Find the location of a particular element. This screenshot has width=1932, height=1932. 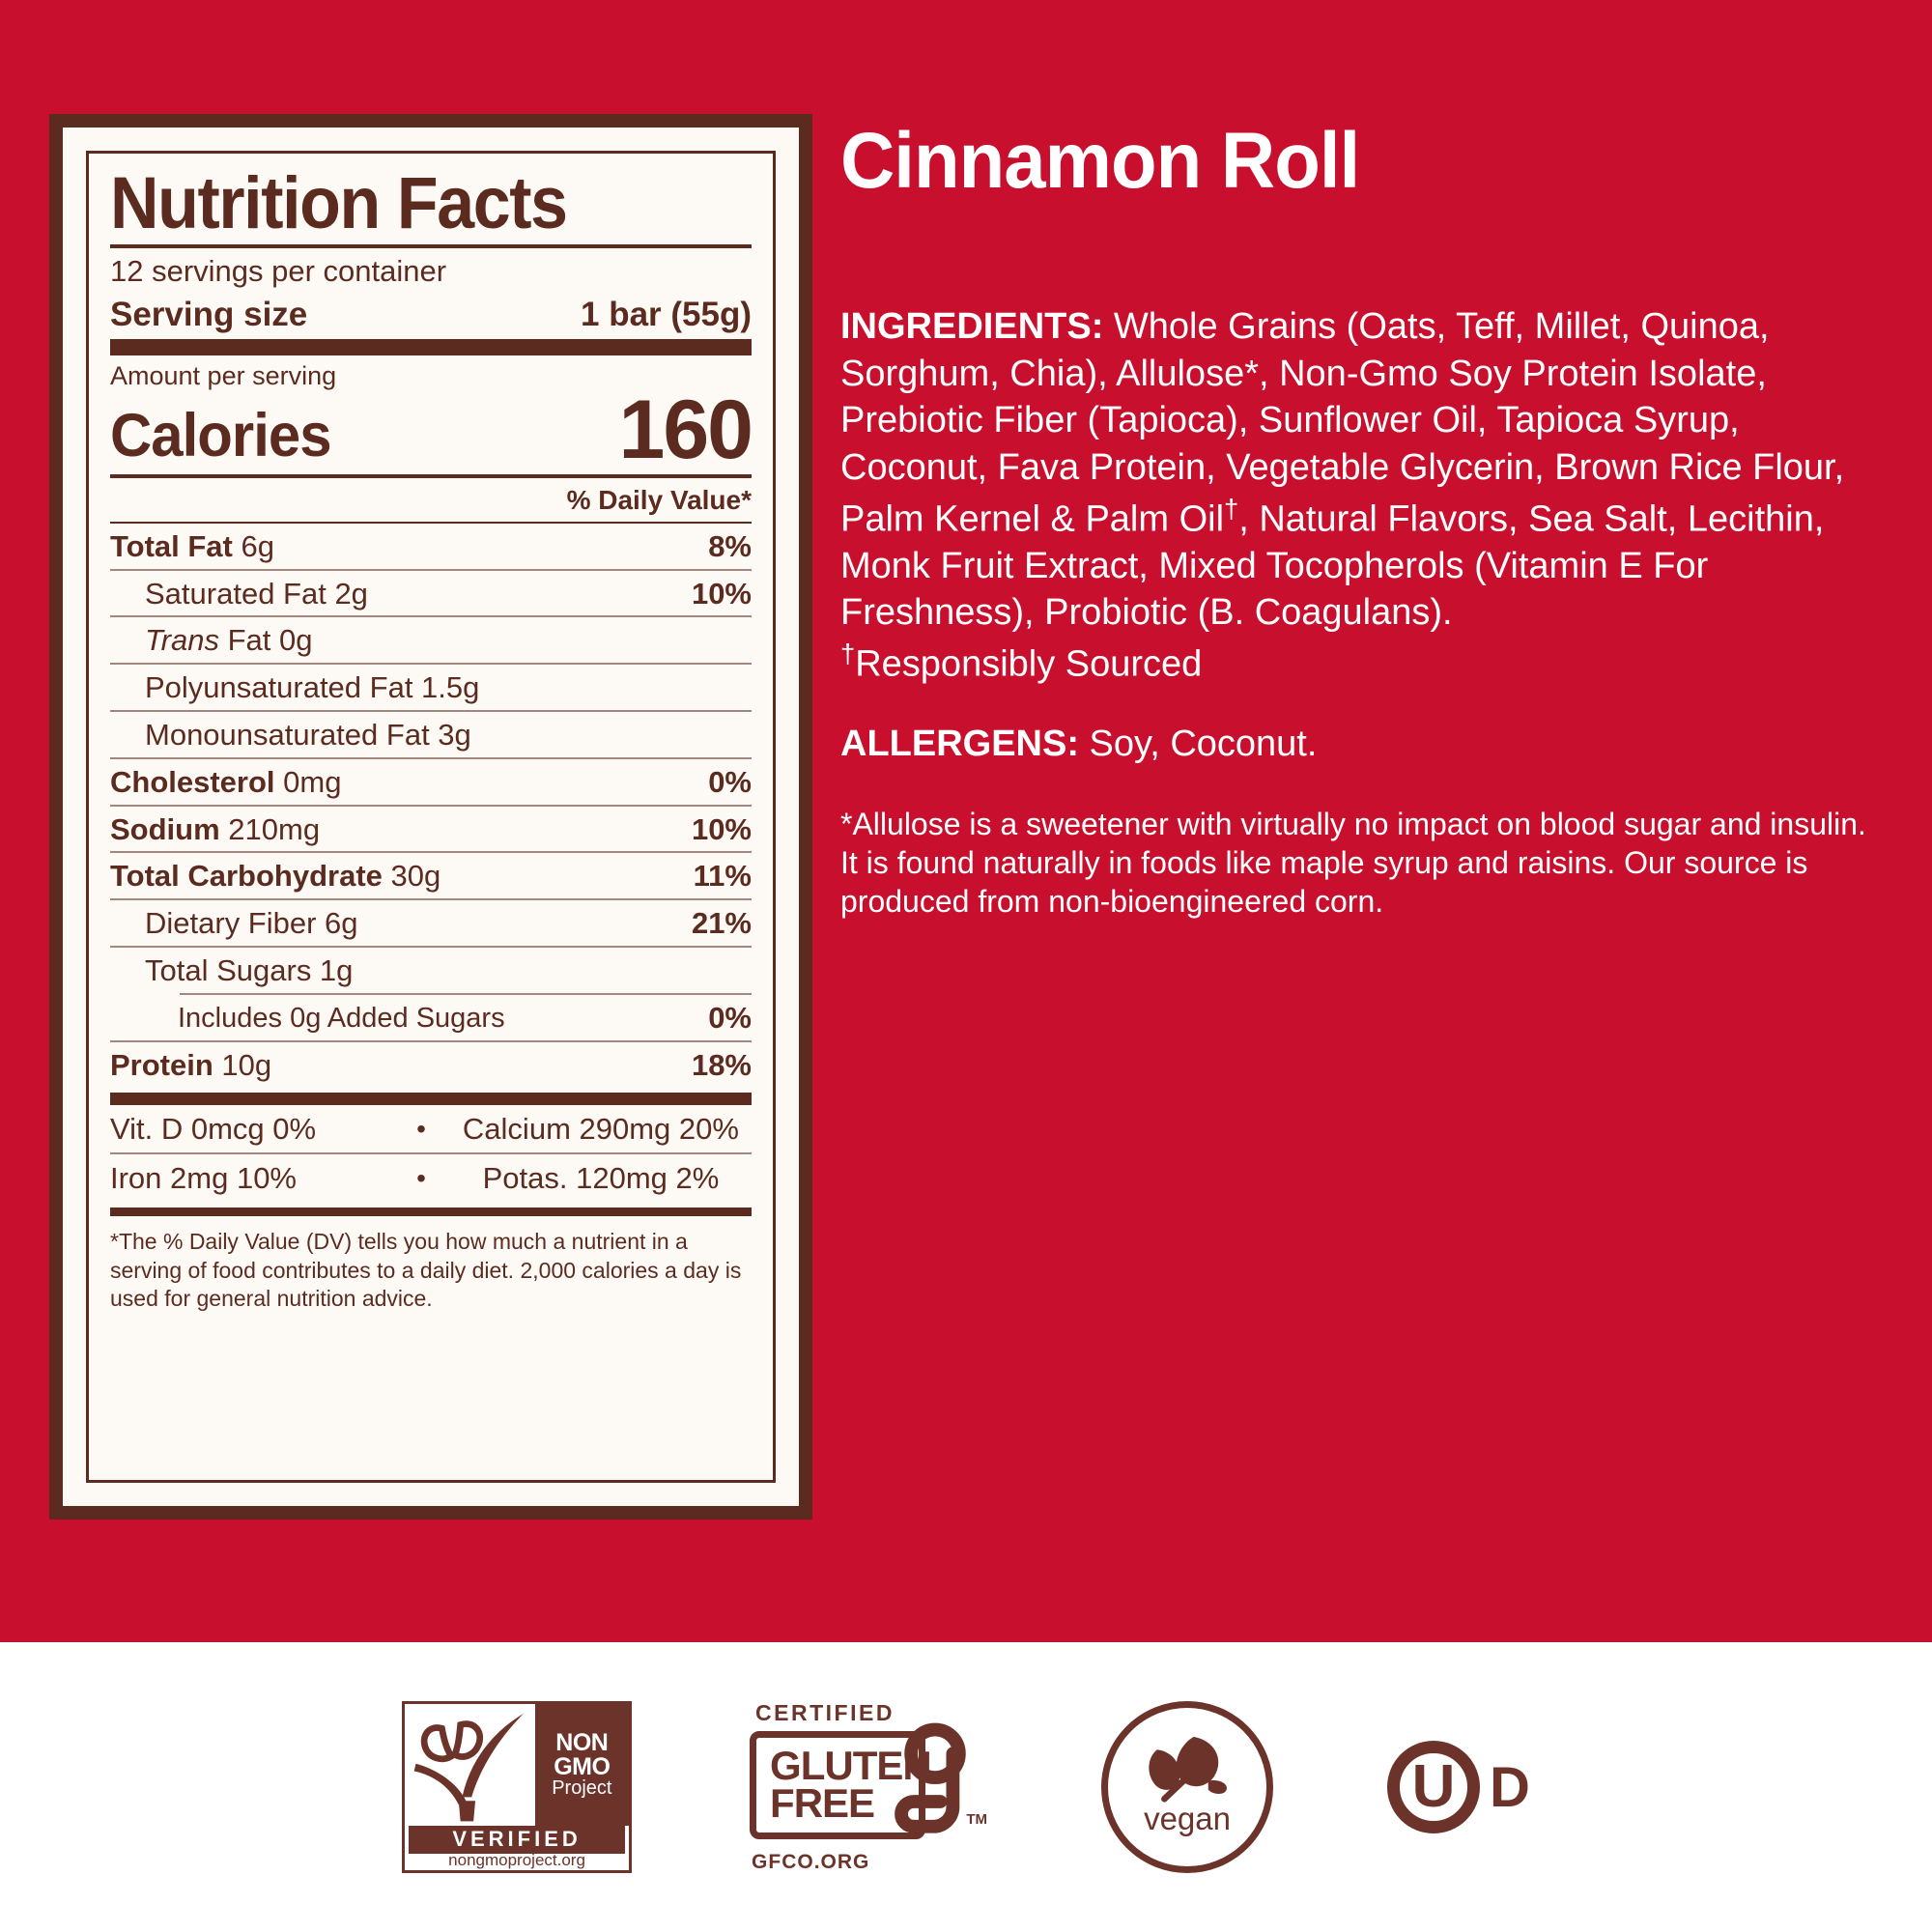

dagger-symbol: † is located at coordinates (1231, 508).